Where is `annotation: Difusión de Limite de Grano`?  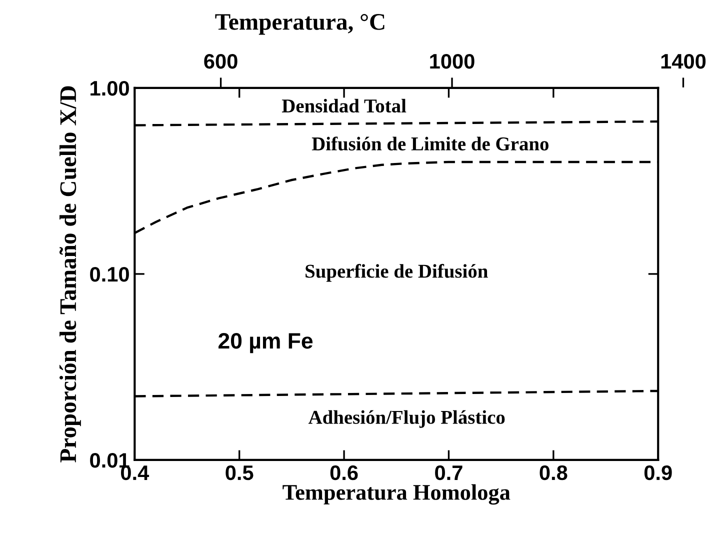
annotation: Difusión de Limite de Grano is located at coordinates (430, 143).